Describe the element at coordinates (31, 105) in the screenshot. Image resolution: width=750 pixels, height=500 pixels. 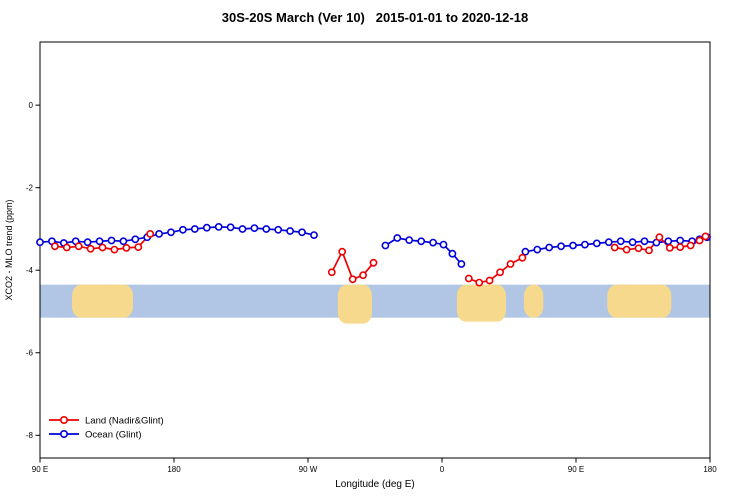
I see `y-axis-tick-label: 0` at that location.